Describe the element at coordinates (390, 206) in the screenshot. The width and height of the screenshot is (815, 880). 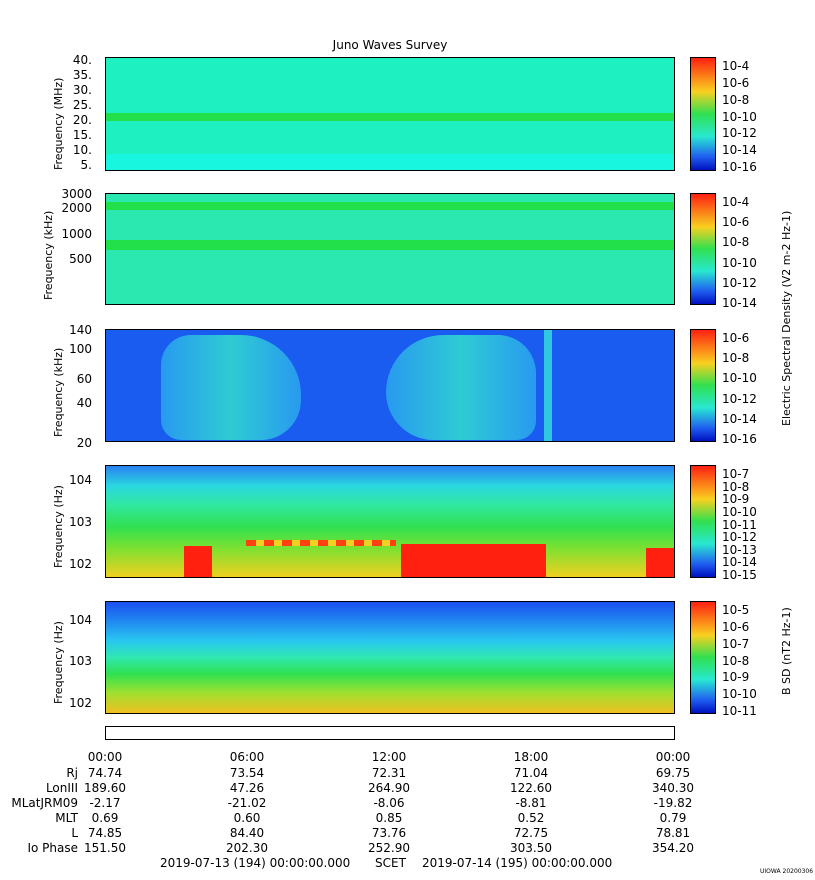
I see `band-2000khz` at that location.